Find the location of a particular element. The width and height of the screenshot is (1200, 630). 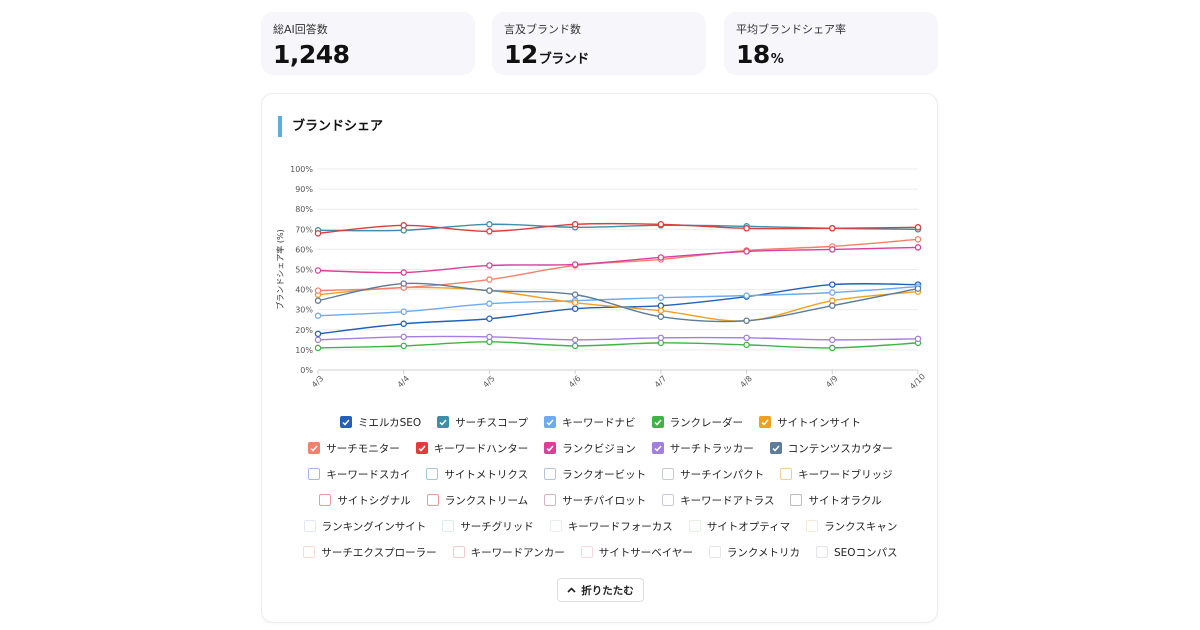

legend-item: ミエルカSEO is located at coordinates (380, 422).